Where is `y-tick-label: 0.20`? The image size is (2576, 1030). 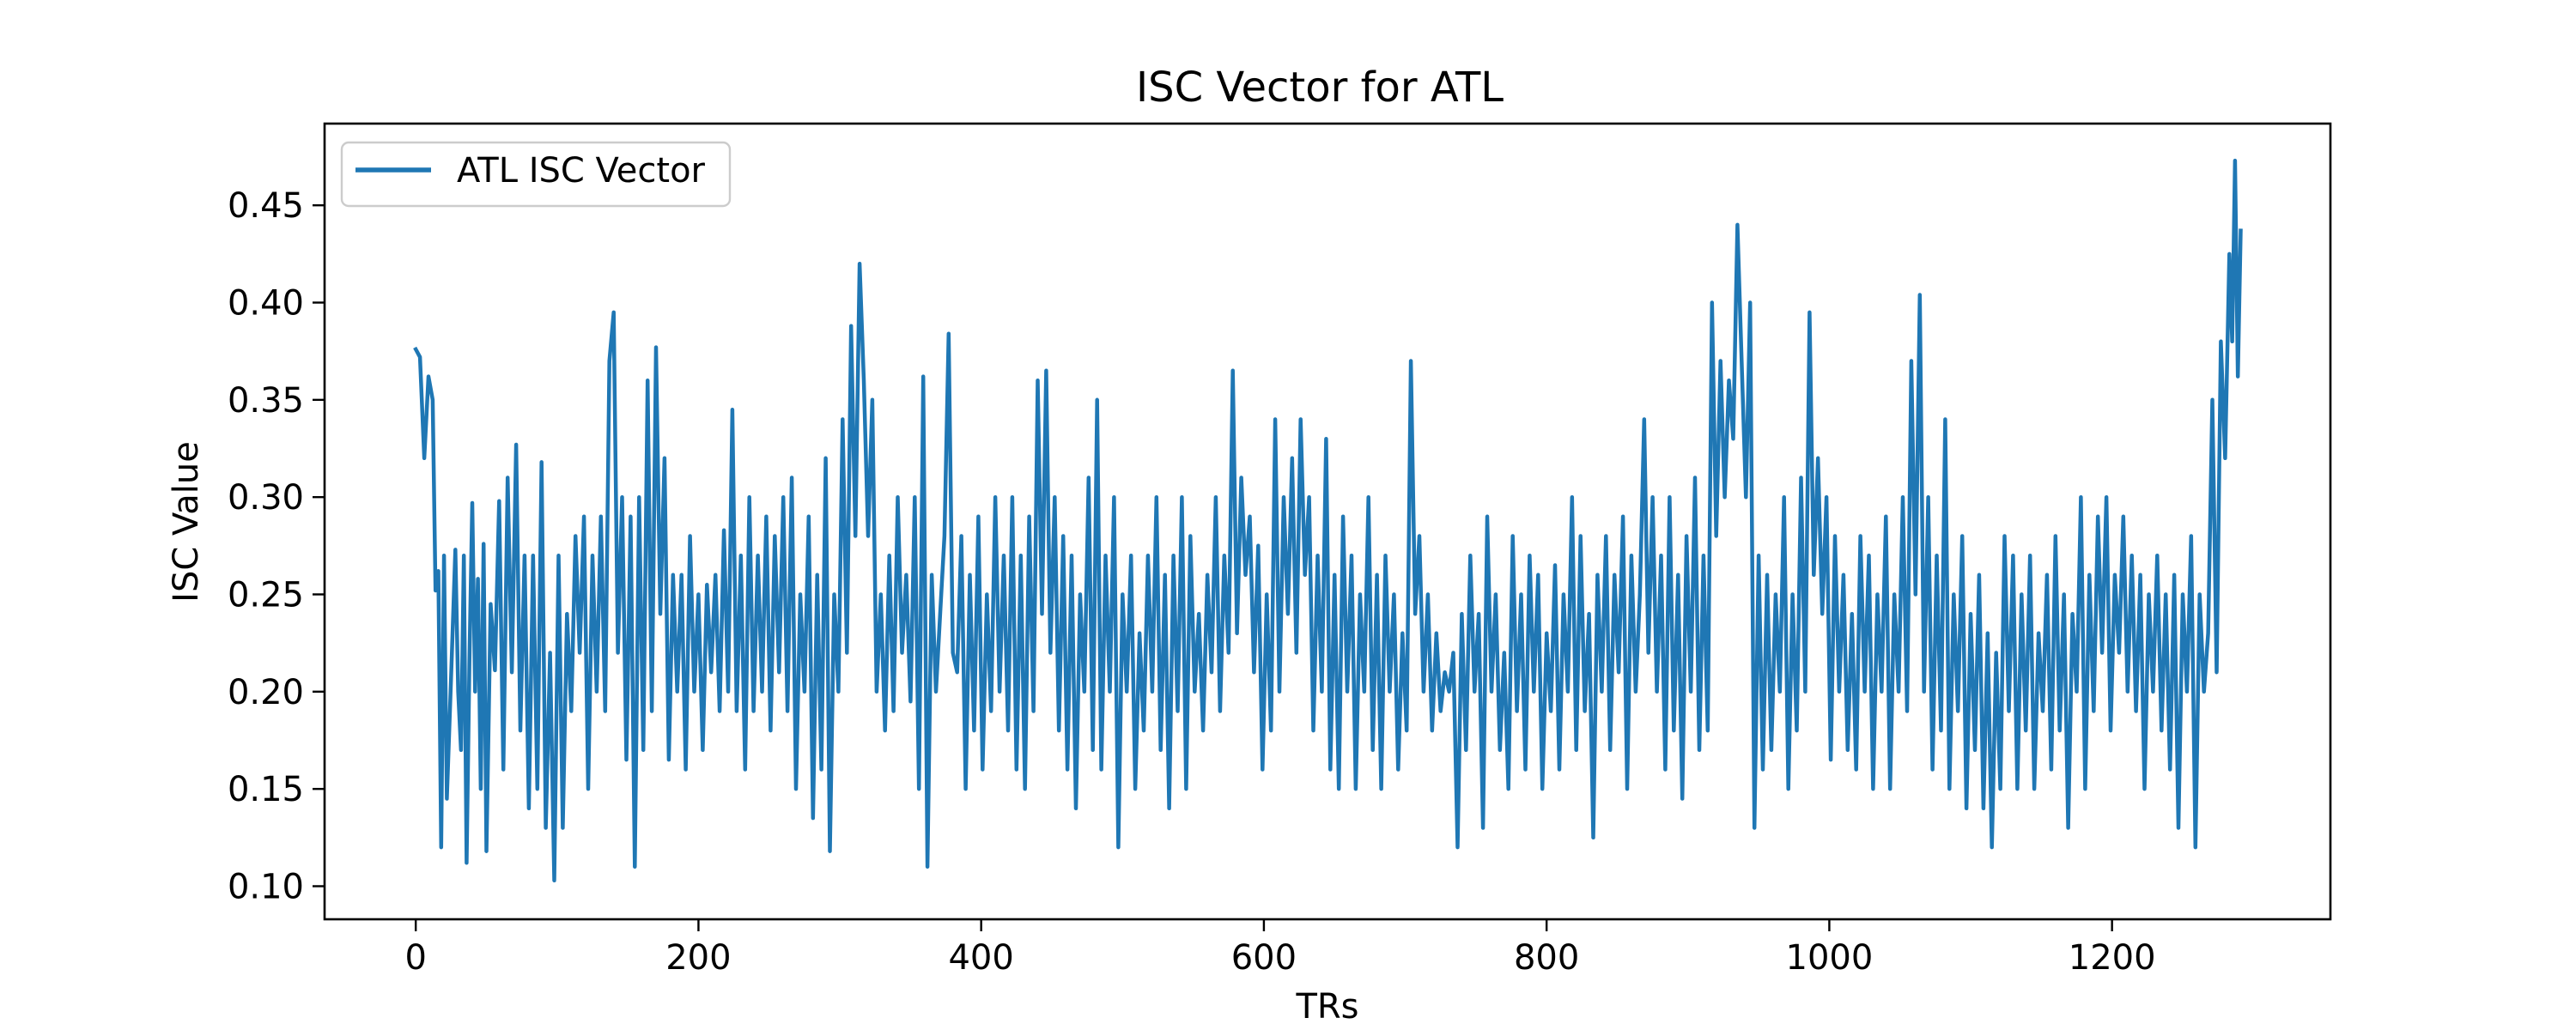
y-tick-label: 0.20 is located at coordinates (266, 692).